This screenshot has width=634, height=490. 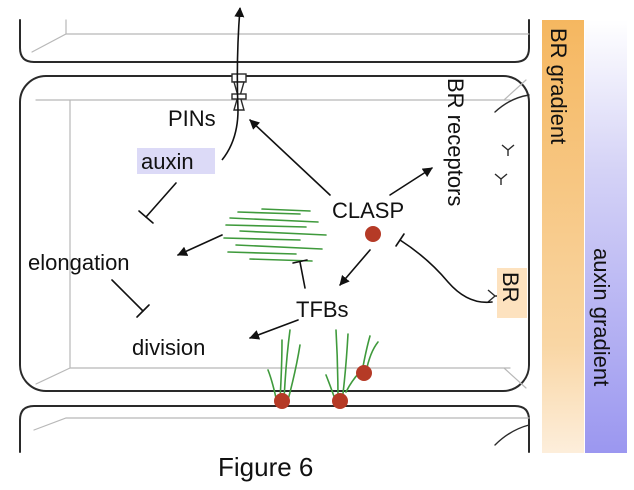 I want to click on br-gradient-bar, so click(x=563, y=236).